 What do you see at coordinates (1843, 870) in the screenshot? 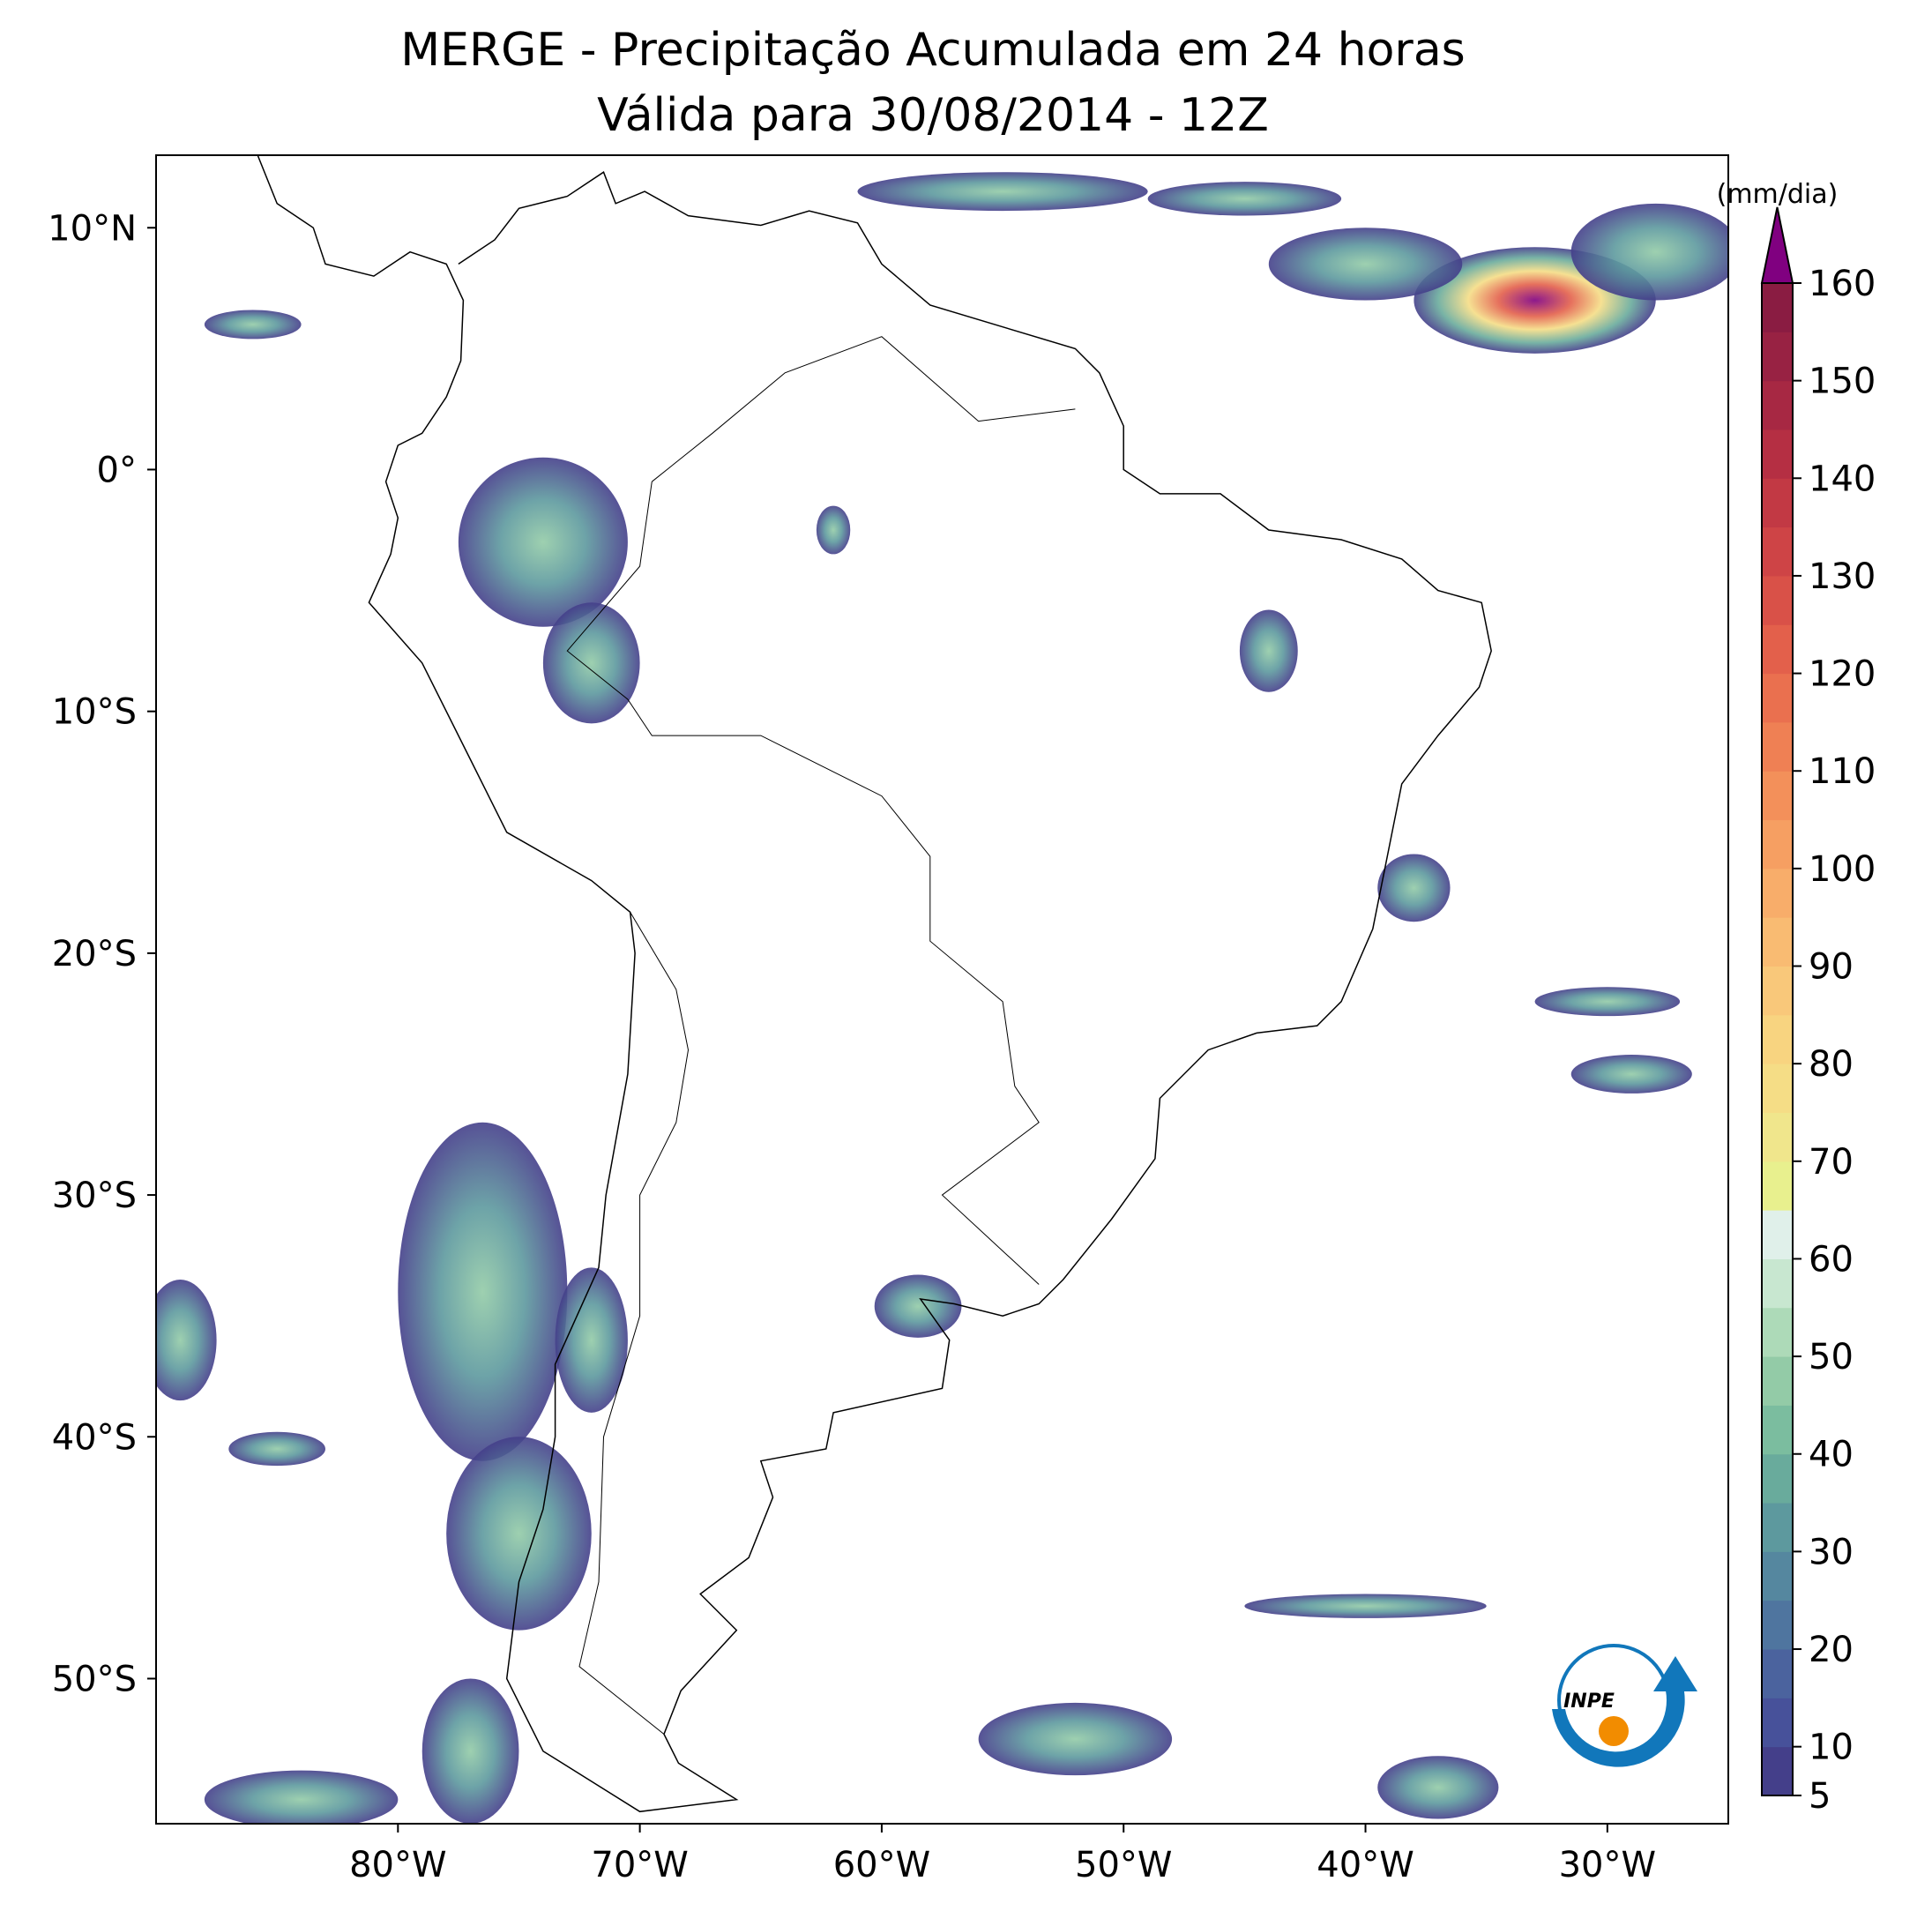
I see `colorbar-tick-label: 100` at bounding box center [1843, 870].